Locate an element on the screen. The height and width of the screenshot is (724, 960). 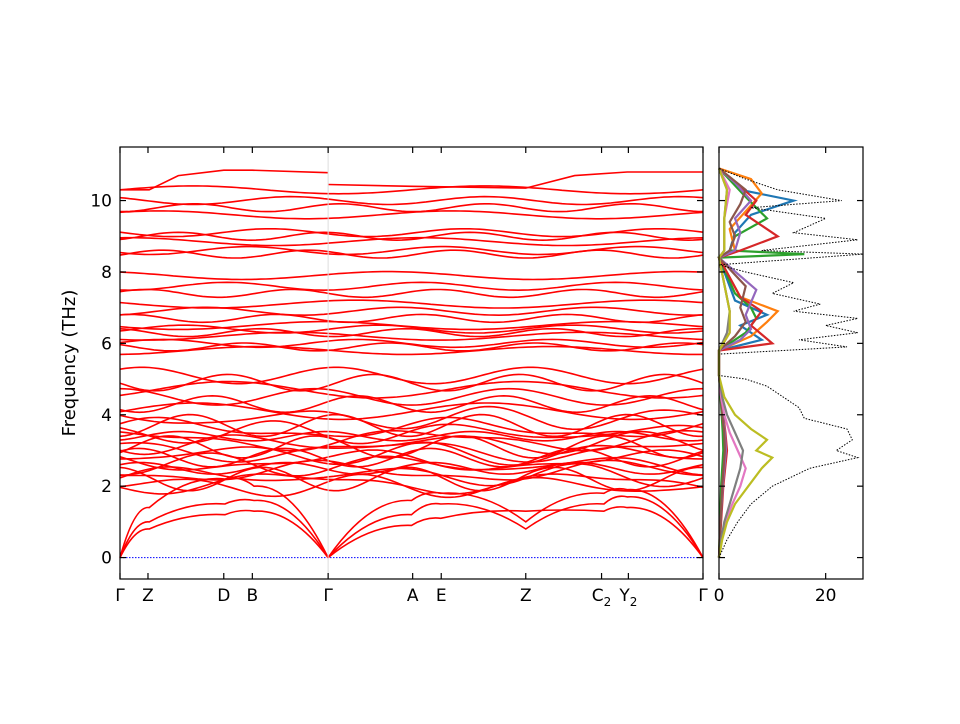
kpoint-label: B is located at coordinates (253, 596).